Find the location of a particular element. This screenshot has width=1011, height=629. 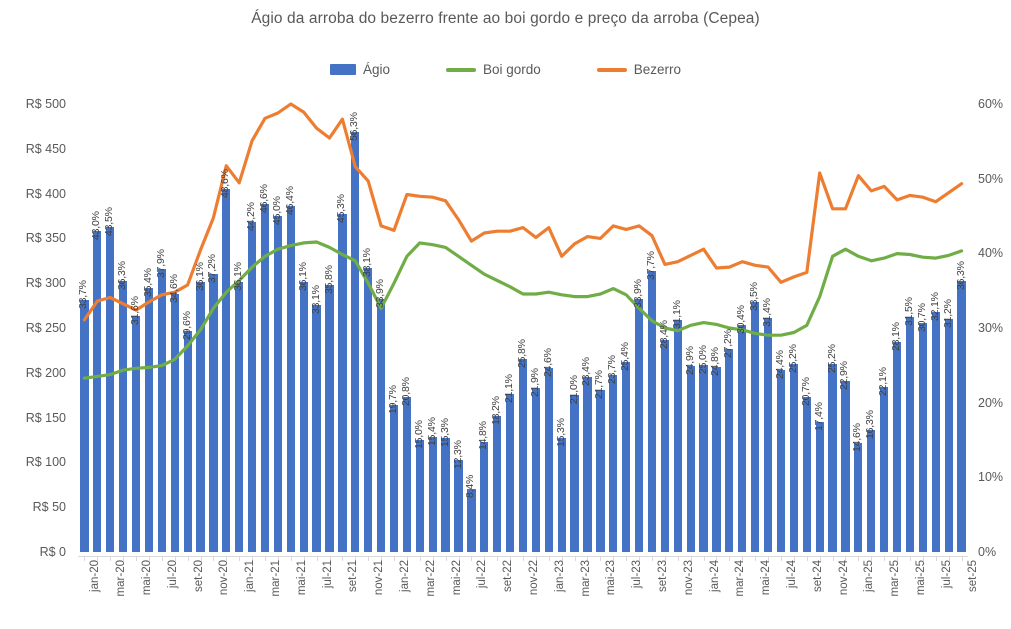

bar-value-label: 15,3% is located at coordinates (444, 432).